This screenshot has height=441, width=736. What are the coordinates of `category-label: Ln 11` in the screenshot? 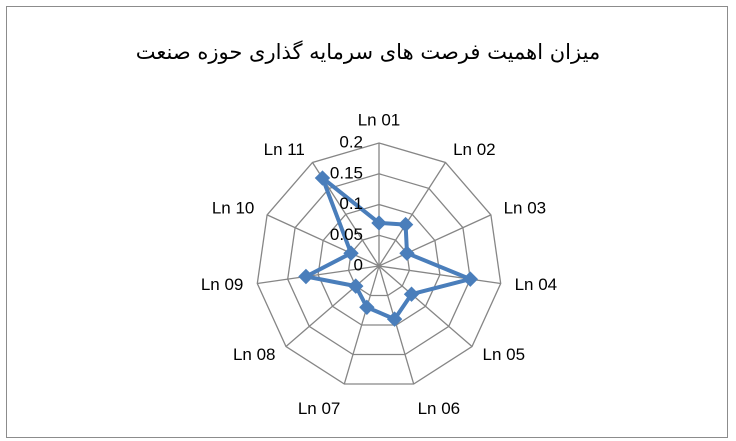 It's located at (284, 149).